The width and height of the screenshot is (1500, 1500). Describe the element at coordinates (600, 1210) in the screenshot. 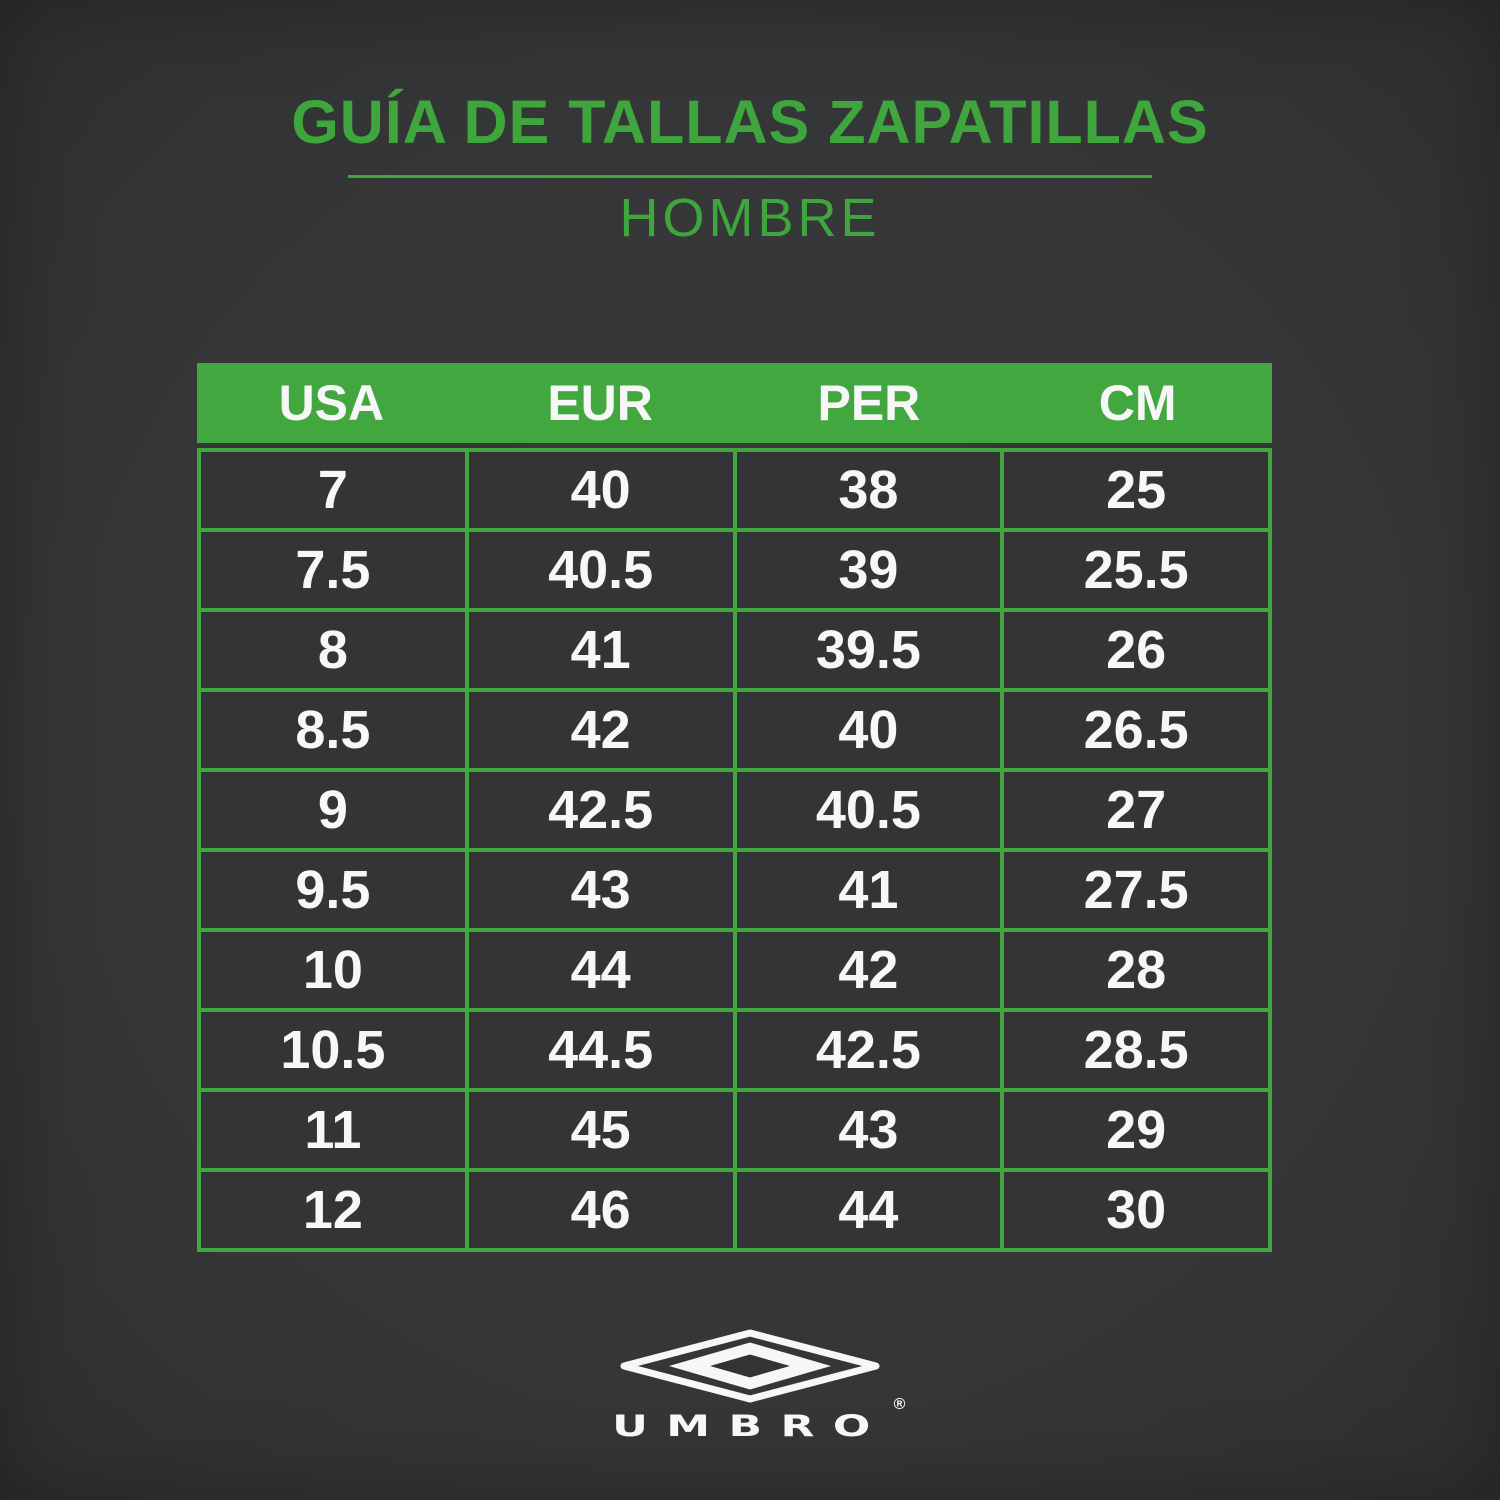

I see `table-cell: 46` at that location.